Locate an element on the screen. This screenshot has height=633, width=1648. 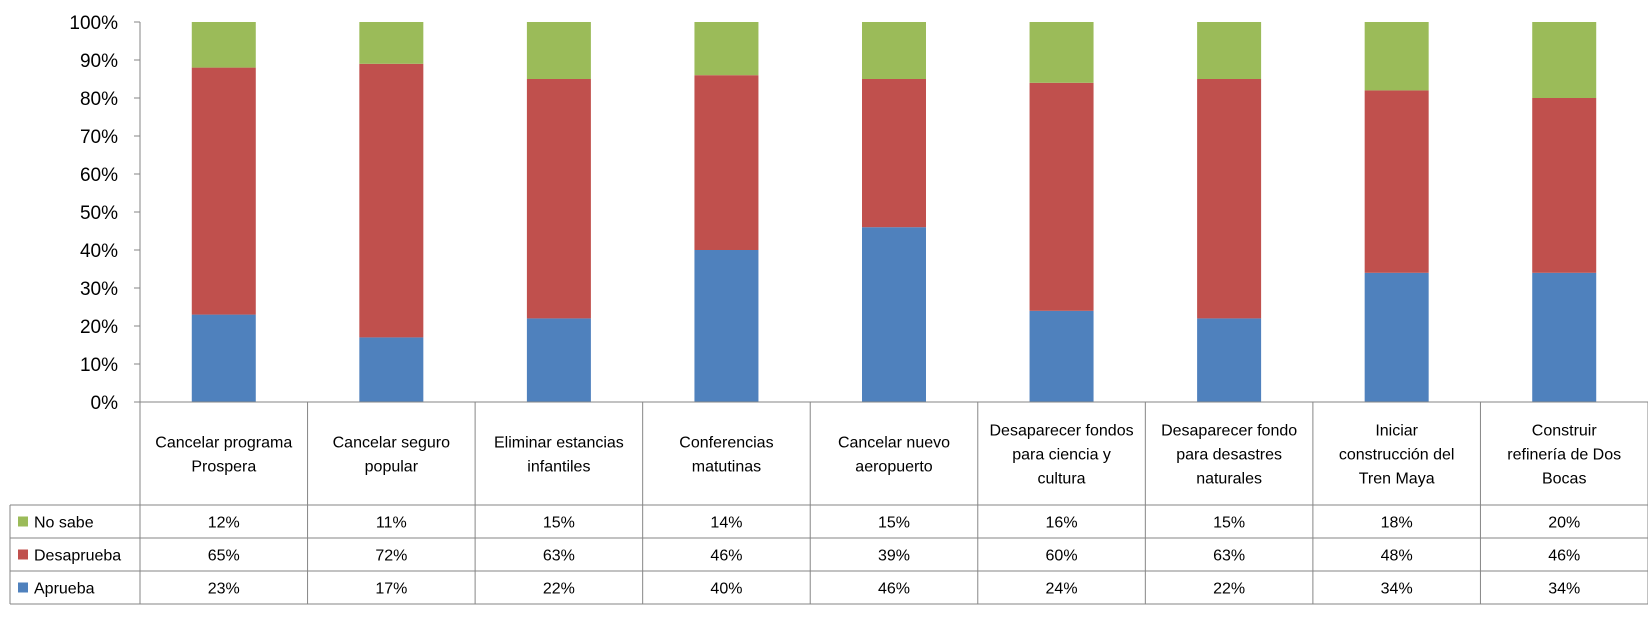
y-tick-label: 60% is located at coordinates (99, 175).